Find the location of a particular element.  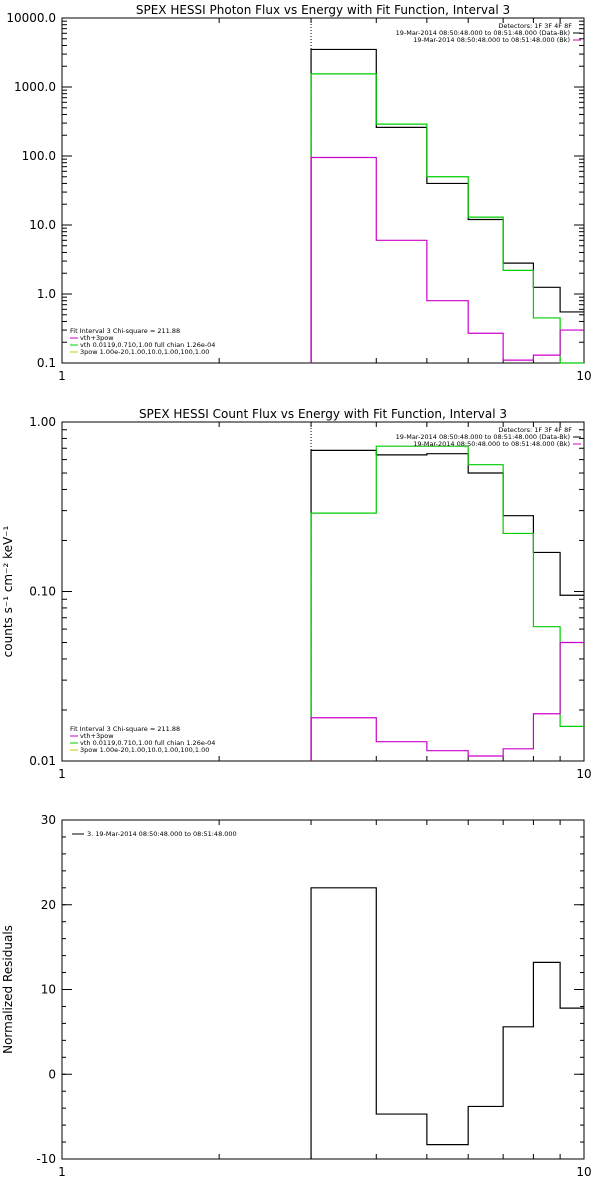

panel-1-x-tick-label: 10 is located at coordinates (583, 376).